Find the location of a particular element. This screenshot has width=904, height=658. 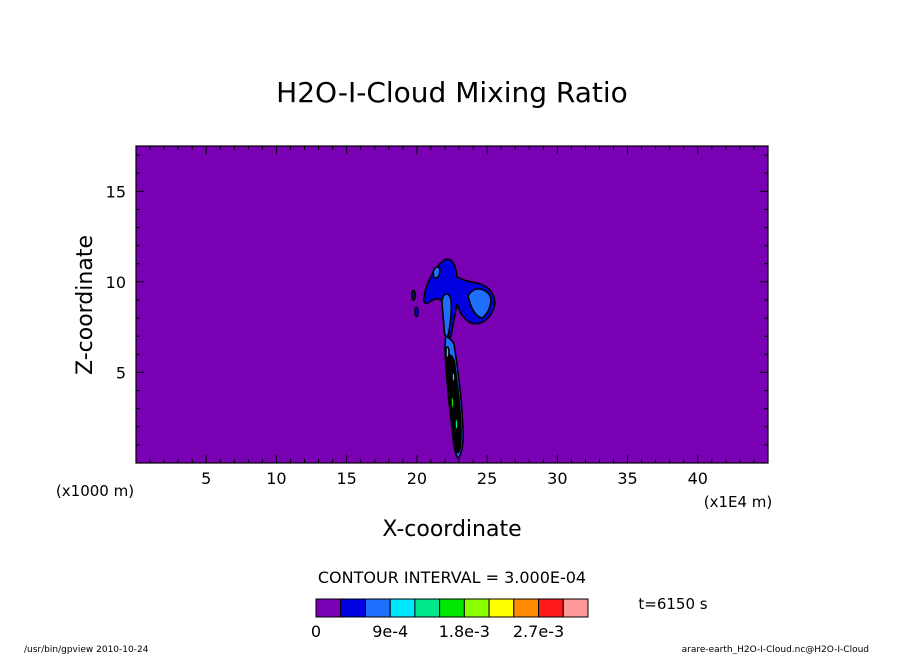

colorbar-labels: 0 9e-4 1.8e-3 2.7e-3 is located at coordinates (437, 631).